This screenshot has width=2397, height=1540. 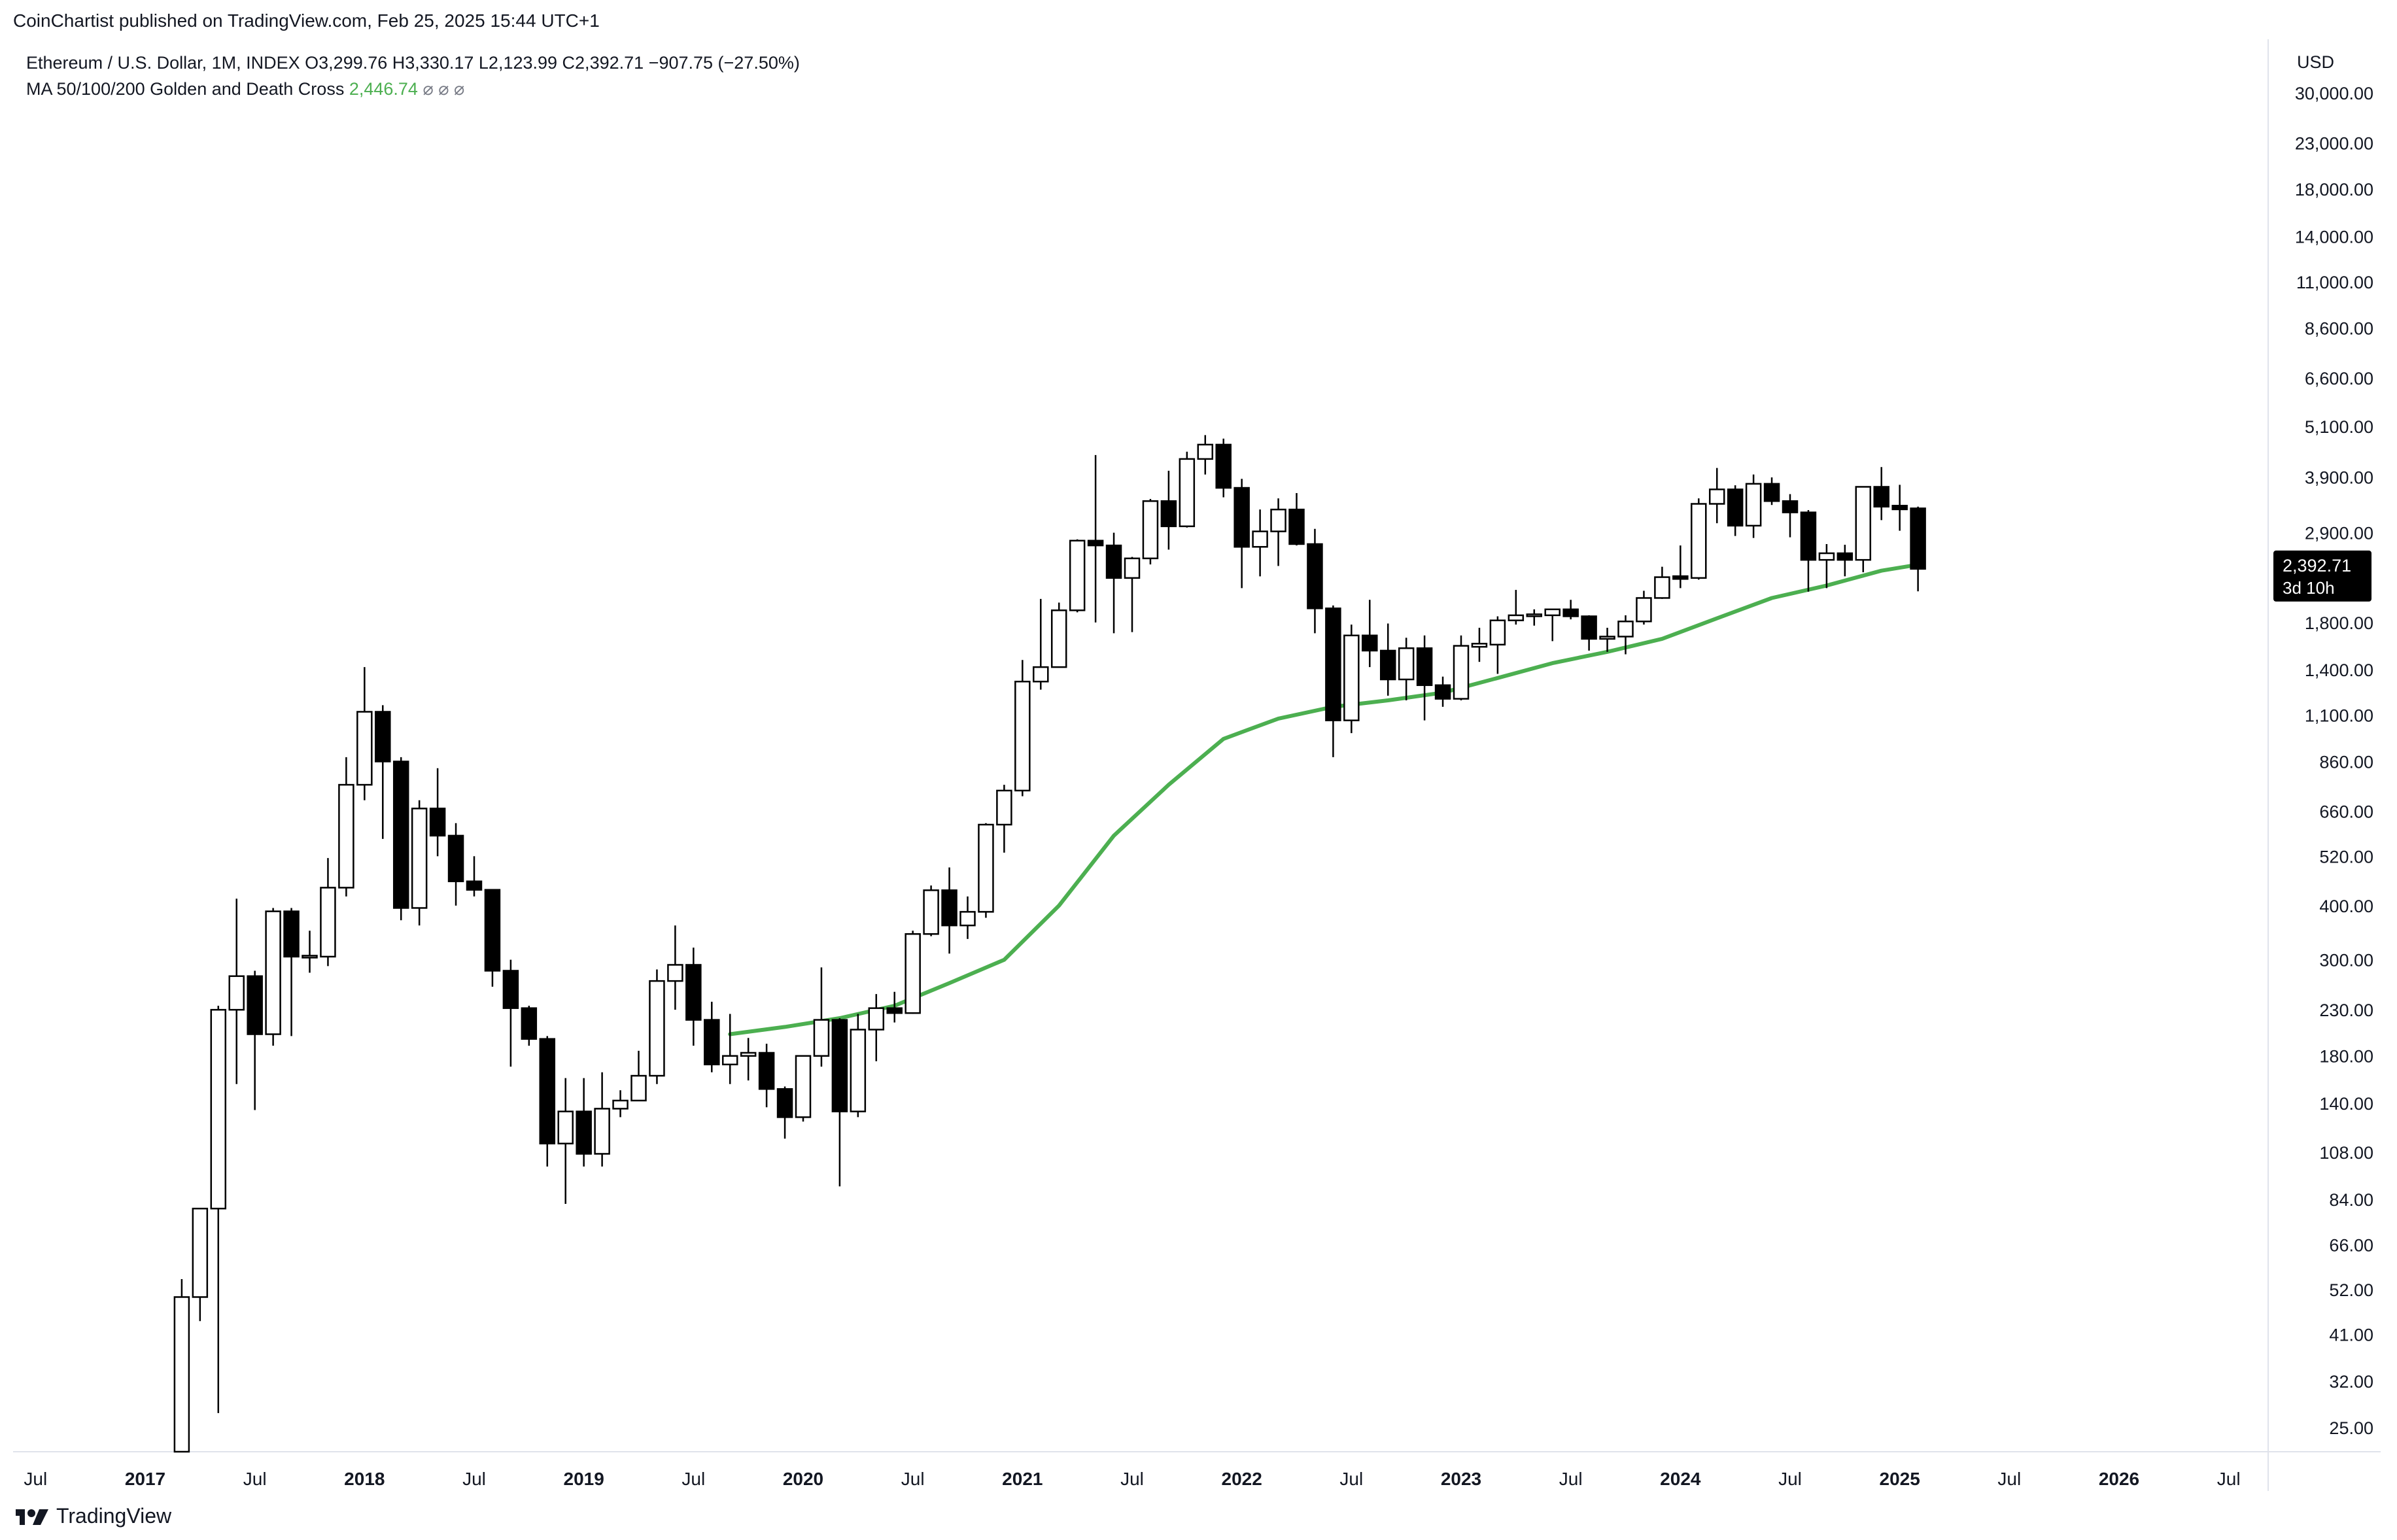 I want to click on y-tick-label: 84.00, so click(x=2351, y=1200).